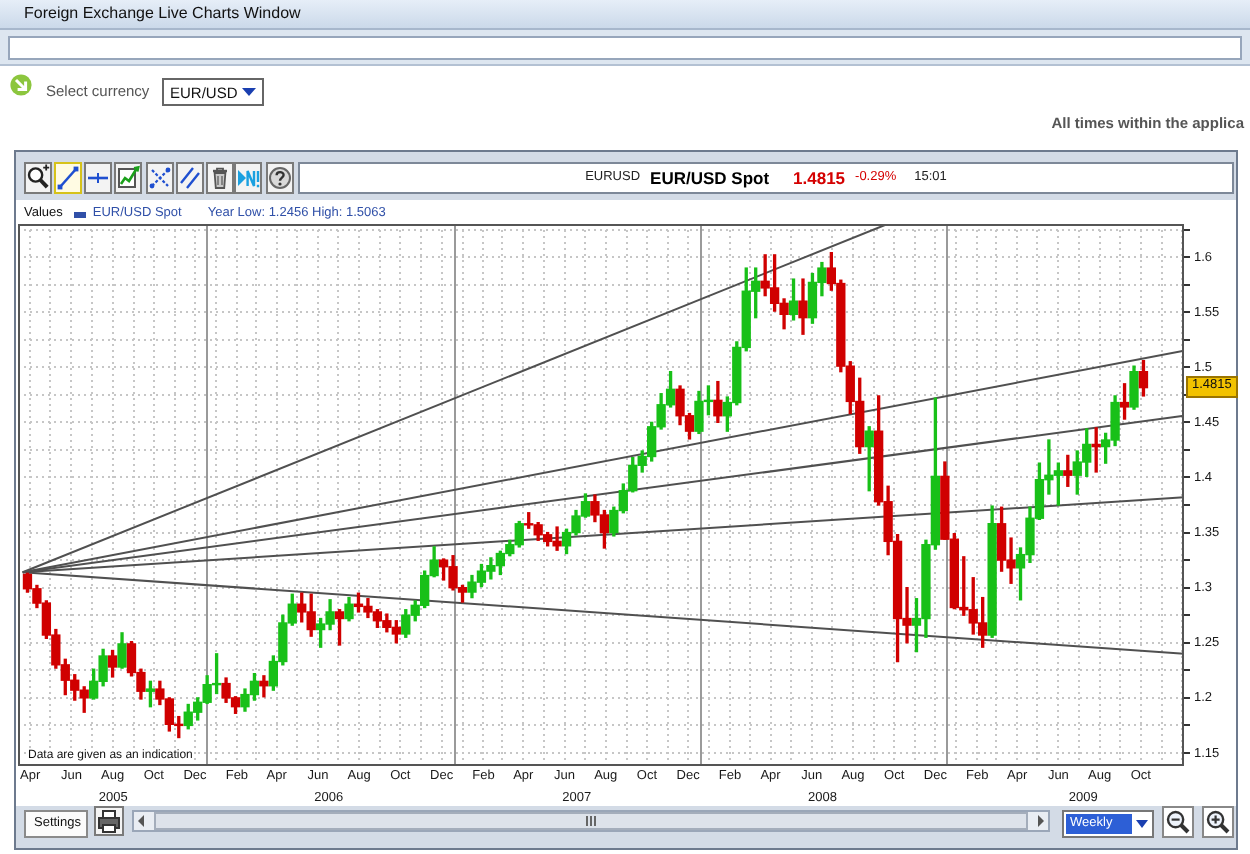 The width and height of the screenshot is (1250, 854). I want to click on text: Foreign Exchange Live Charts Window, so click(162, 13).